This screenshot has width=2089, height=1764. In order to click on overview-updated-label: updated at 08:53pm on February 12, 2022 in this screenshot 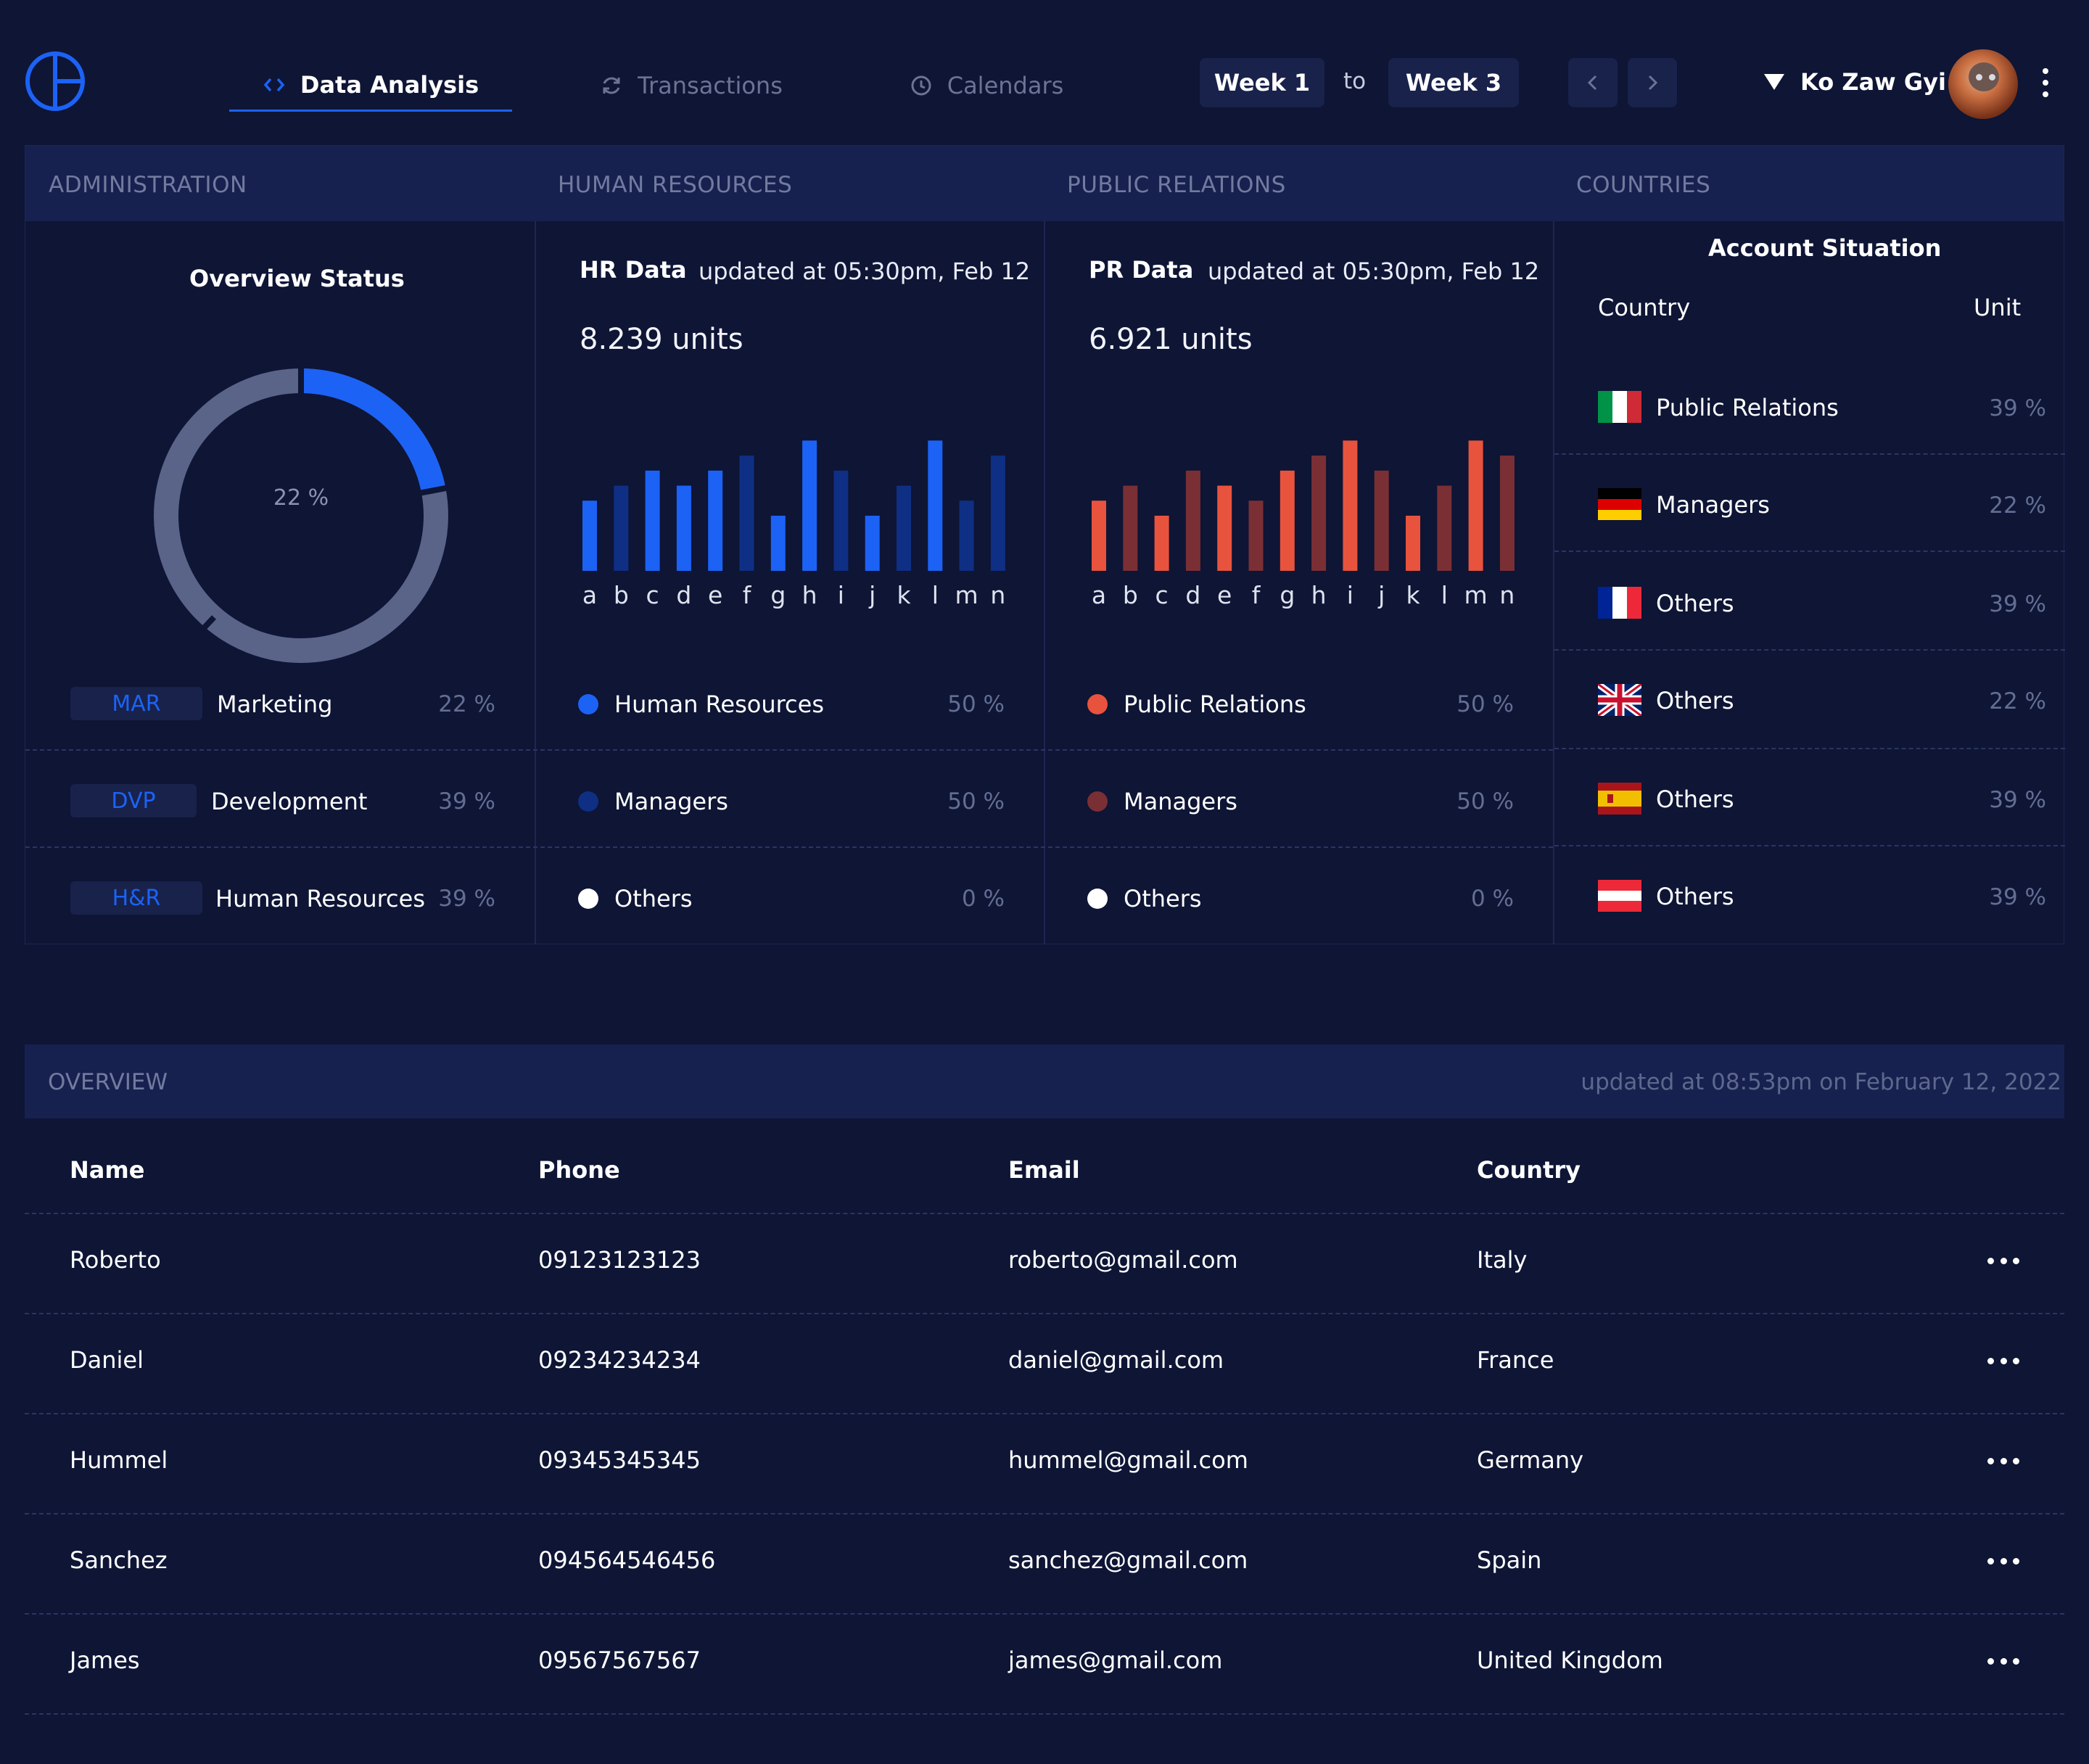, I will do `click(1821, 1082)`.